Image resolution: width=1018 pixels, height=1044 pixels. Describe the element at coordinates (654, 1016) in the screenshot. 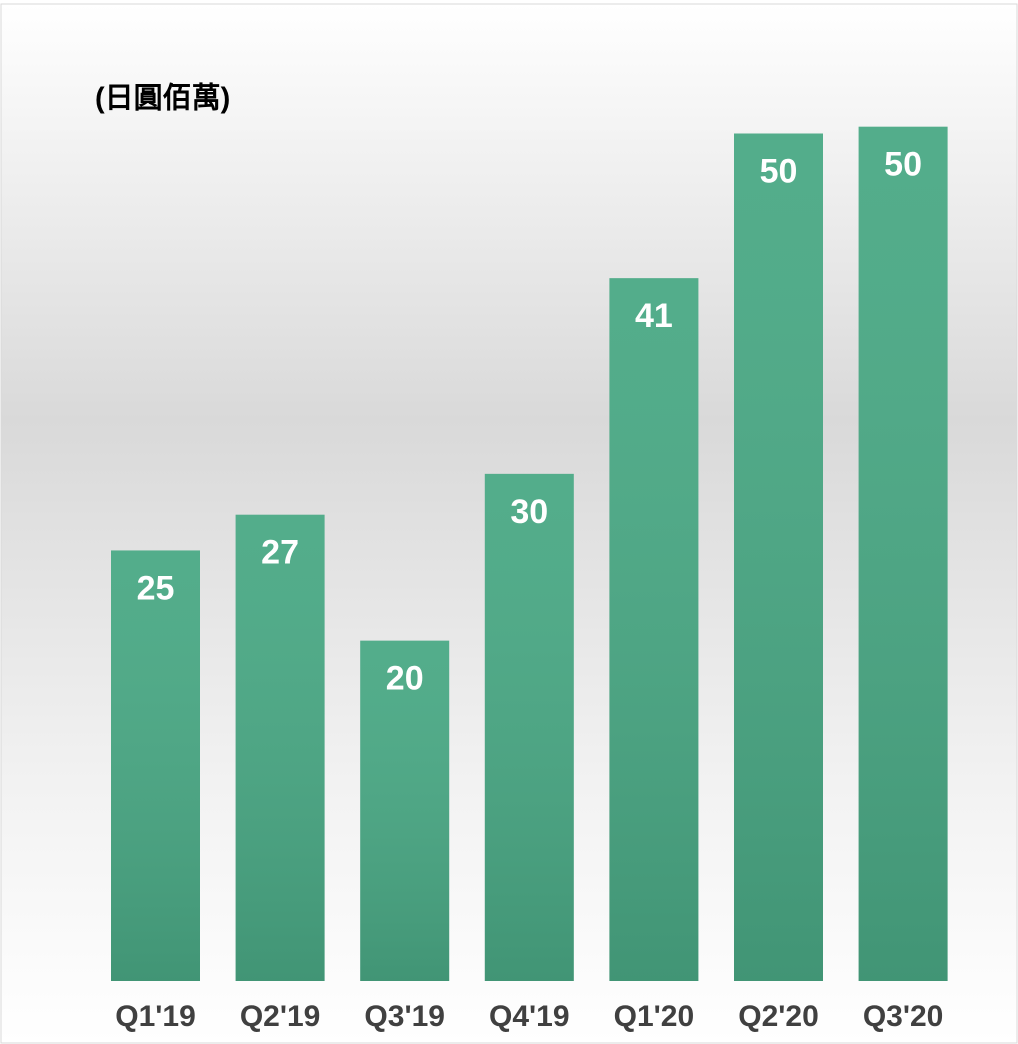

I see `x-tick-label: Q1'20` at that location.